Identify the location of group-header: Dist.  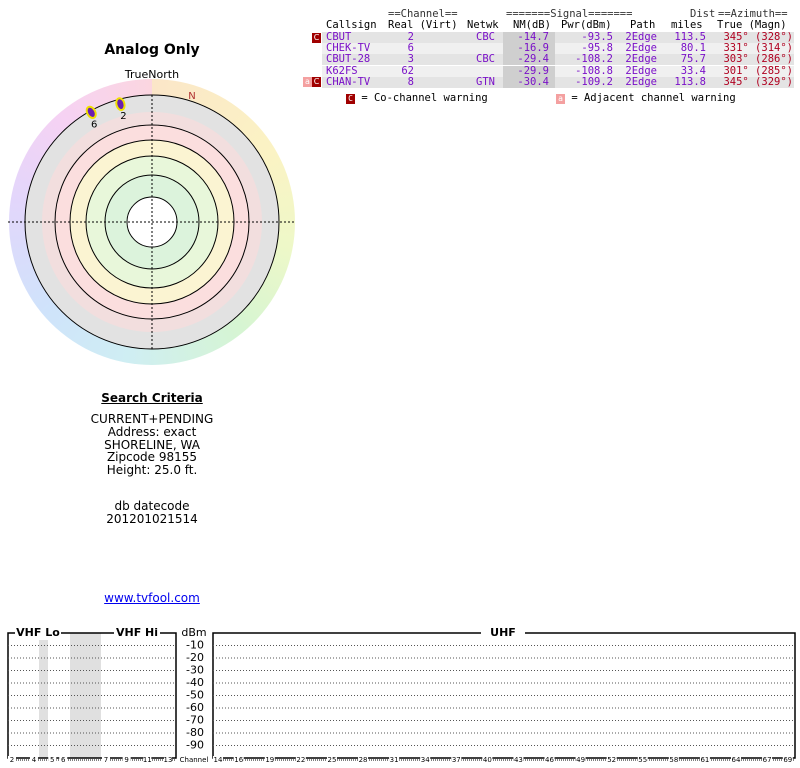
(703, 14).